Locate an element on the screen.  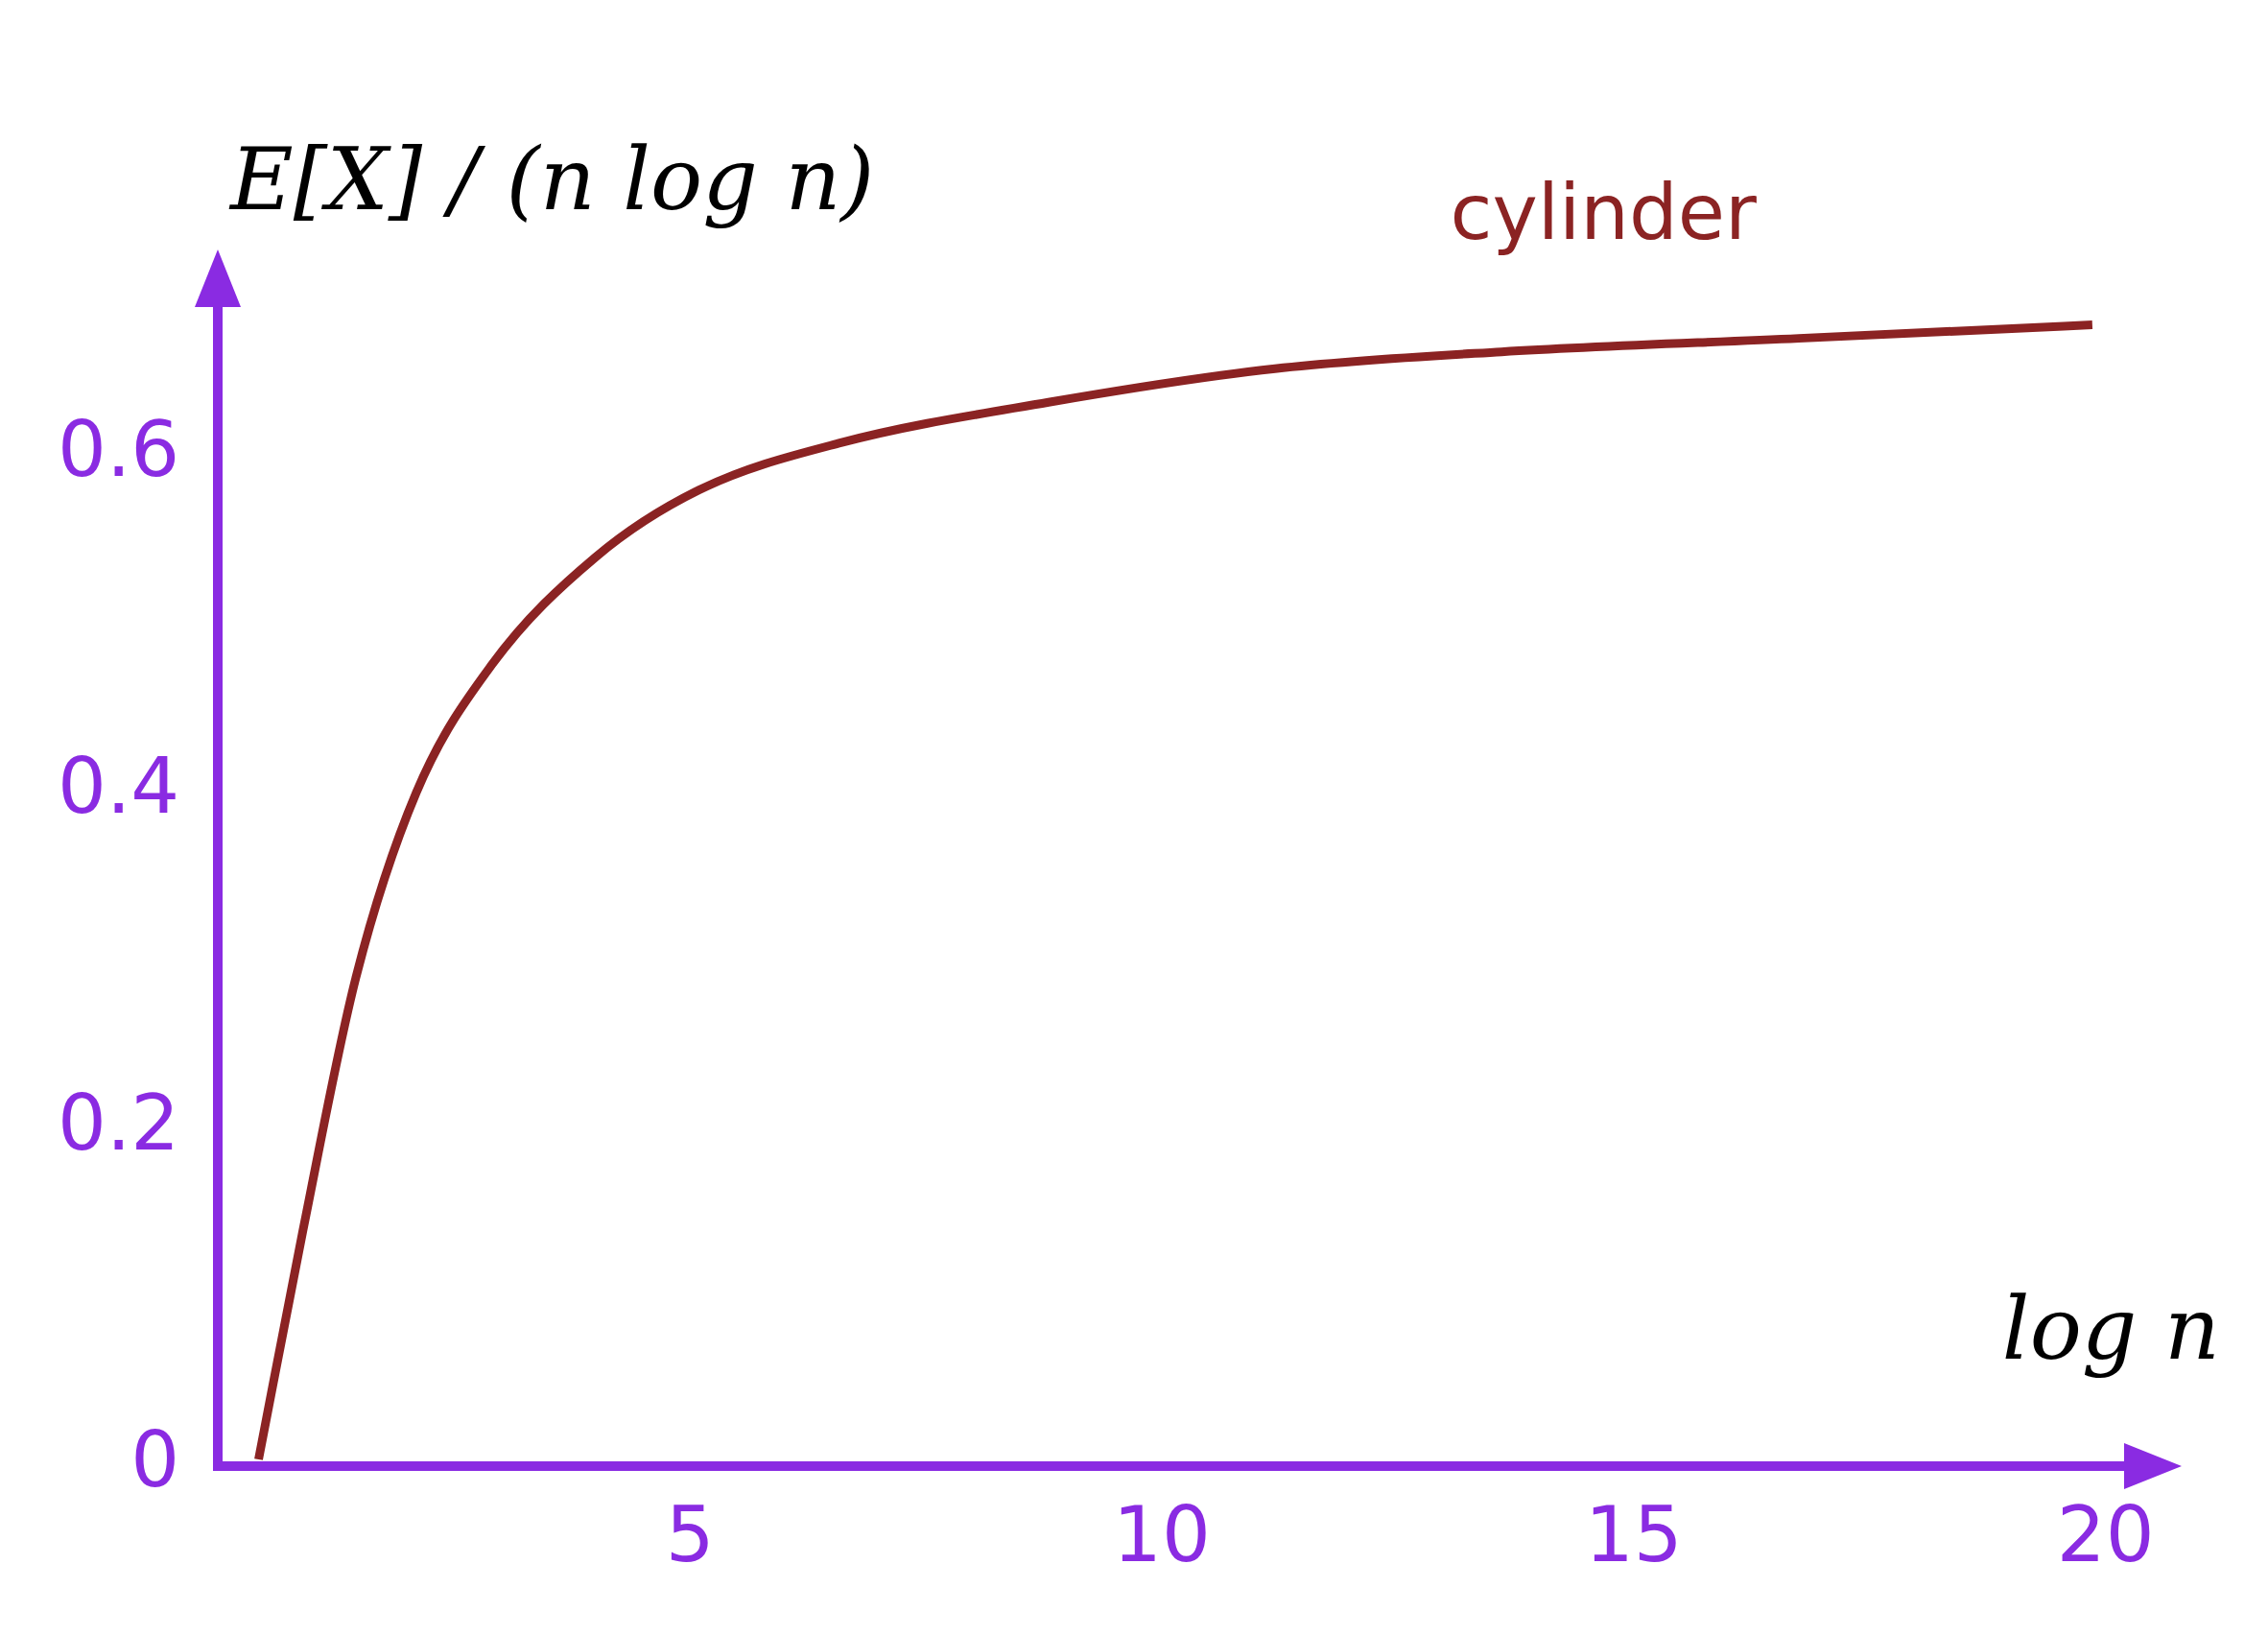
y-axis-title: E[X] / (n log n) is located at coordinates (551, 179).